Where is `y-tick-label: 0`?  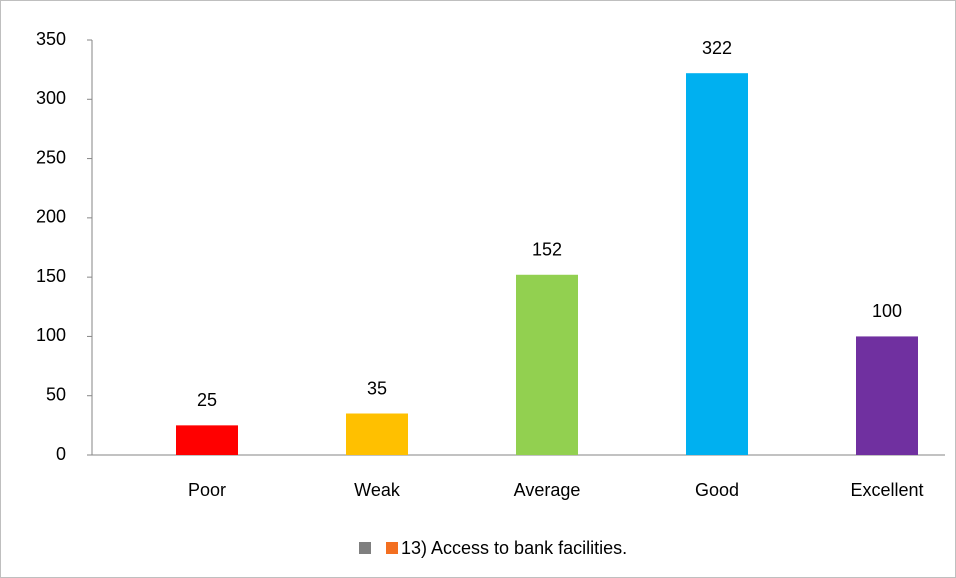
y-tick-label: 0 is located at coordinates (61, 454).